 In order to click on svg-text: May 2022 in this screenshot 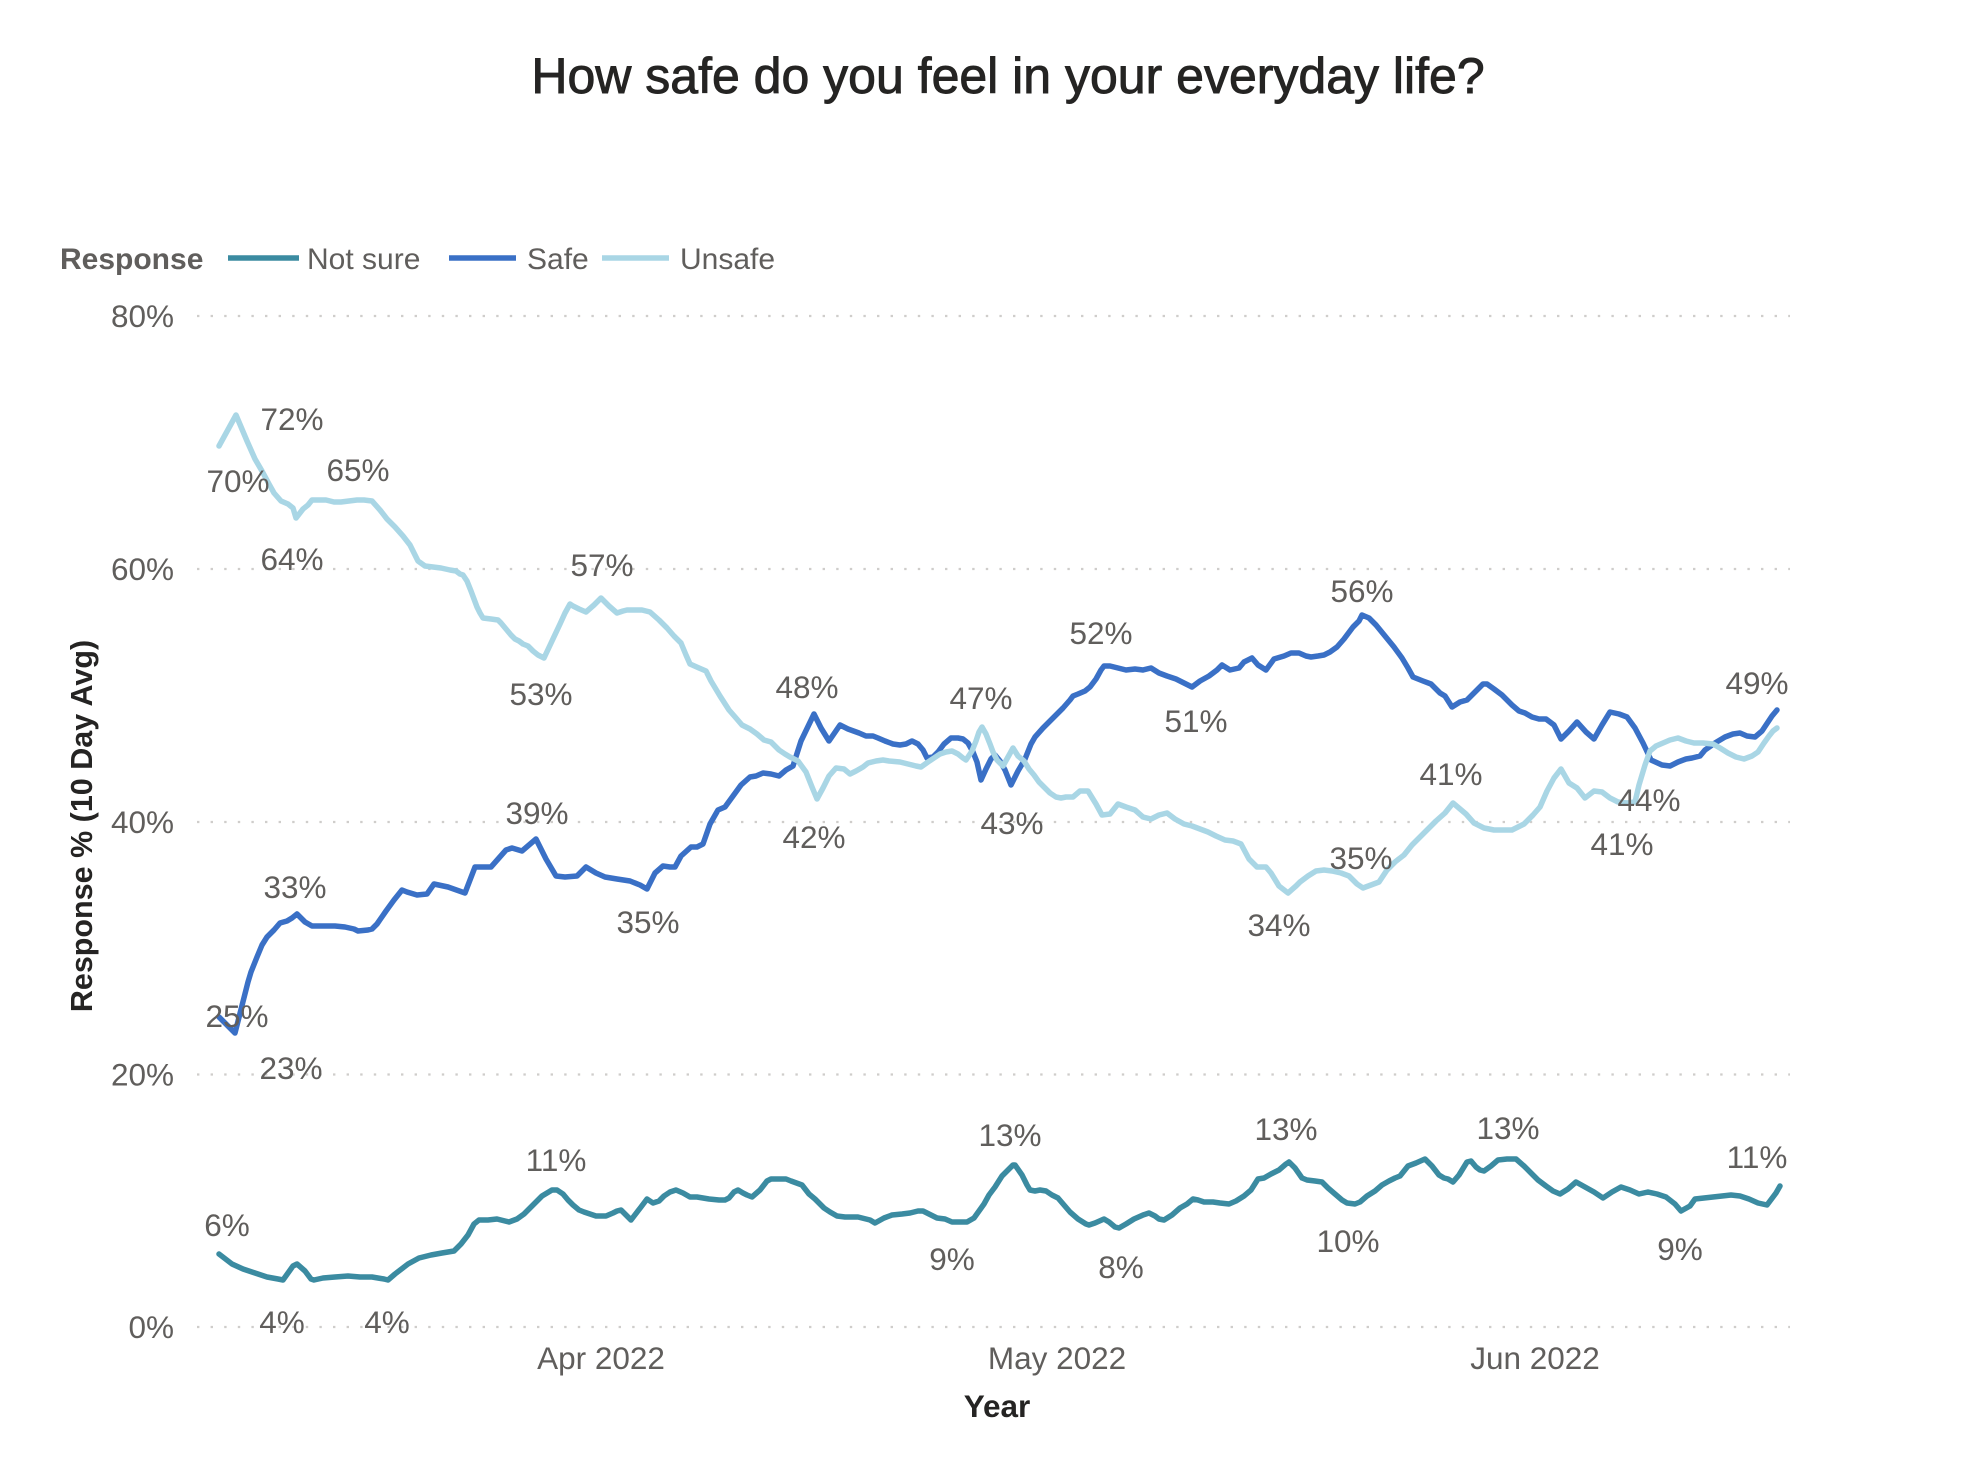, I will do `click(1057, 1358)`.